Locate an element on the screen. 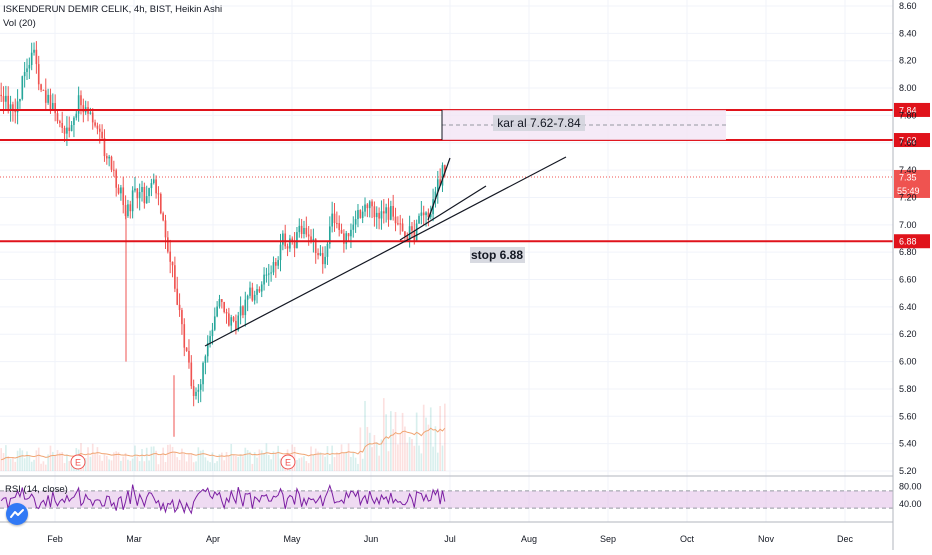 This screenshot has width=932, height=555. y-tick-label: 6.60 is located at coordinates (908, 280).